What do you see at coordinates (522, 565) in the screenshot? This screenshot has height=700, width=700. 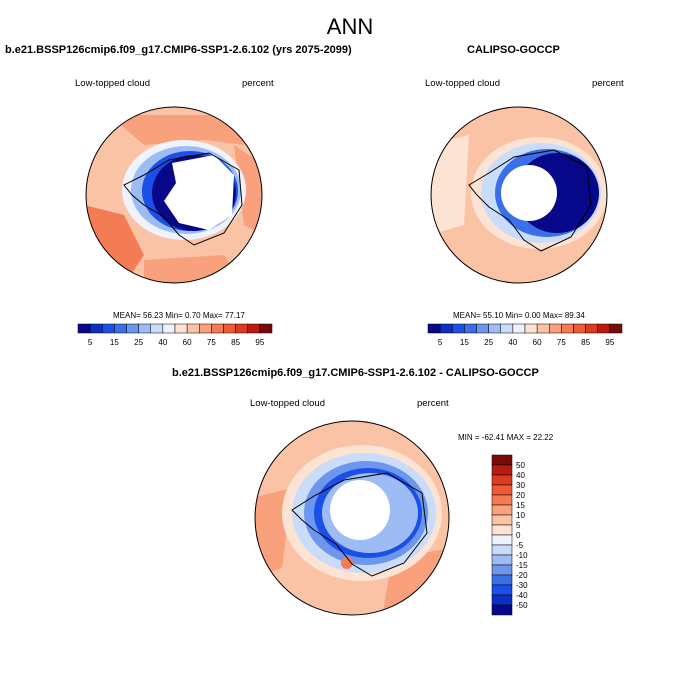 I see `panel3-colorbar-tick-label: -15` at bounding box center [522, 565].